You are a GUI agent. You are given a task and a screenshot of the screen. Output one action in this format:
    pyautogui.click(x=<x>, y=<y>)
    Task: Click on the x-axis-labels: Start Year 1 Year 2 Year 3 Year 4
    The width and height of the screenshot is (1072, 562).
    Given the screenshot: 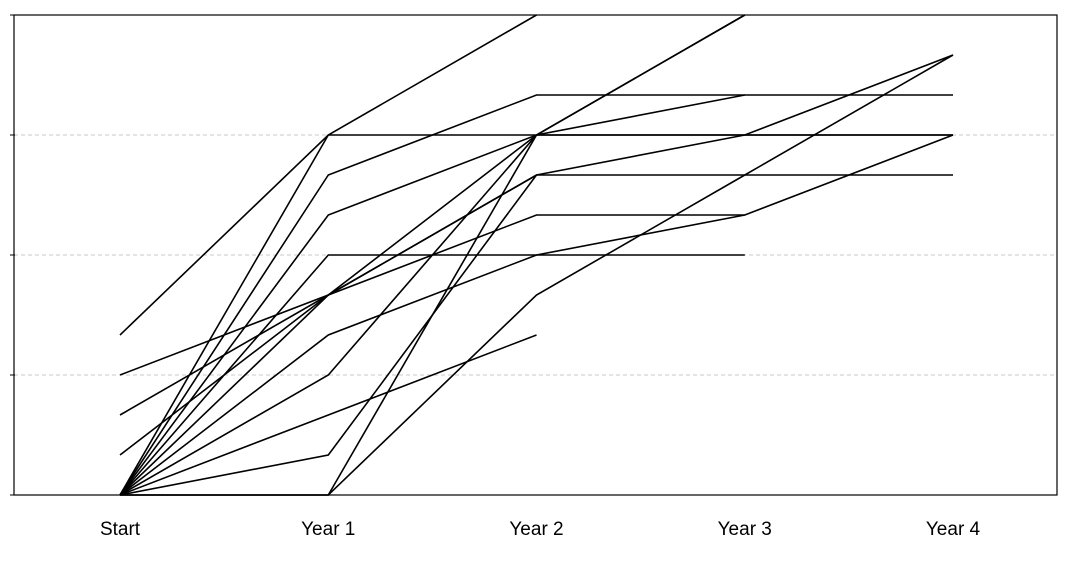 What is the action you would take?
    pyautogui.click(x=540, y=529)
    